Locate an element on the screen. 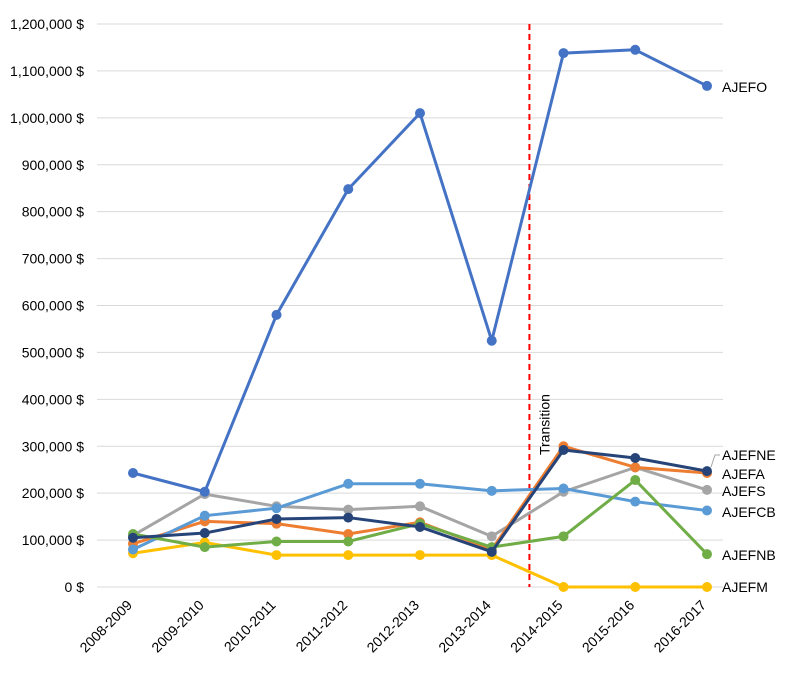  y-tick-label: 300,000 $ is located at coordinates (53, 446).